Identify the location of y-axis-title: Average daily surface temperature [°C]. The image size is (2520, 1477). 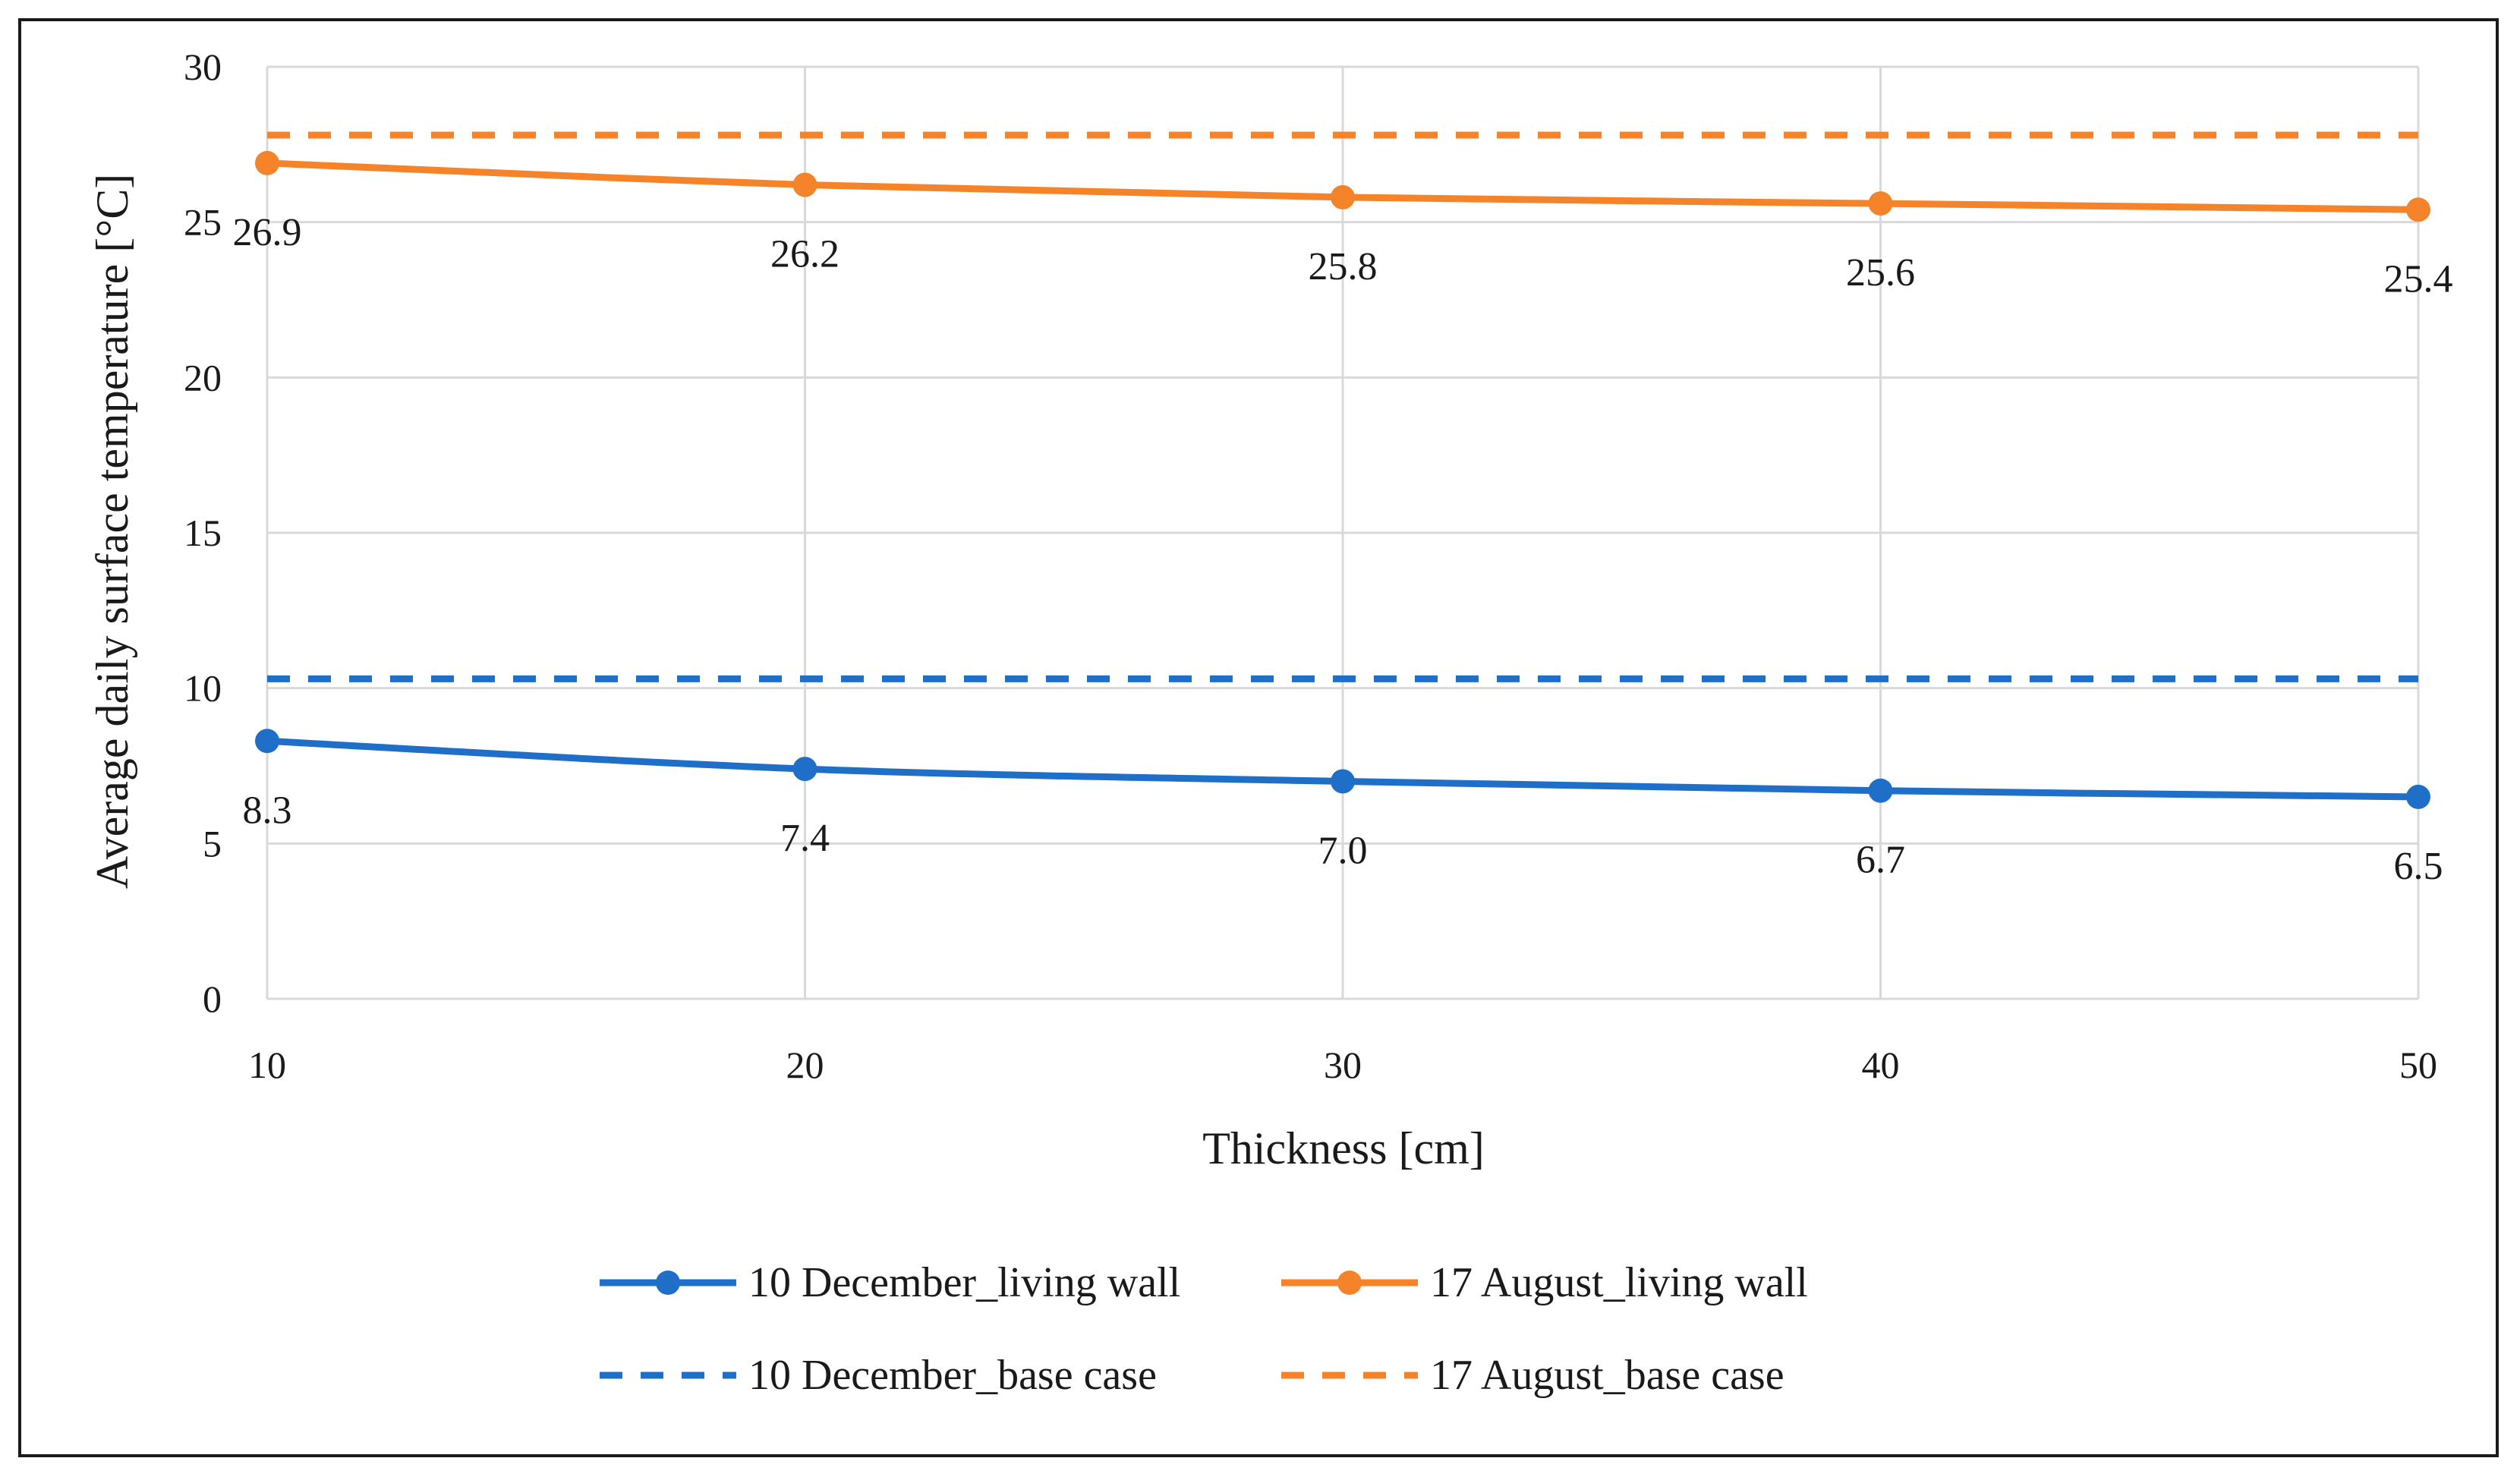
(112, 531).